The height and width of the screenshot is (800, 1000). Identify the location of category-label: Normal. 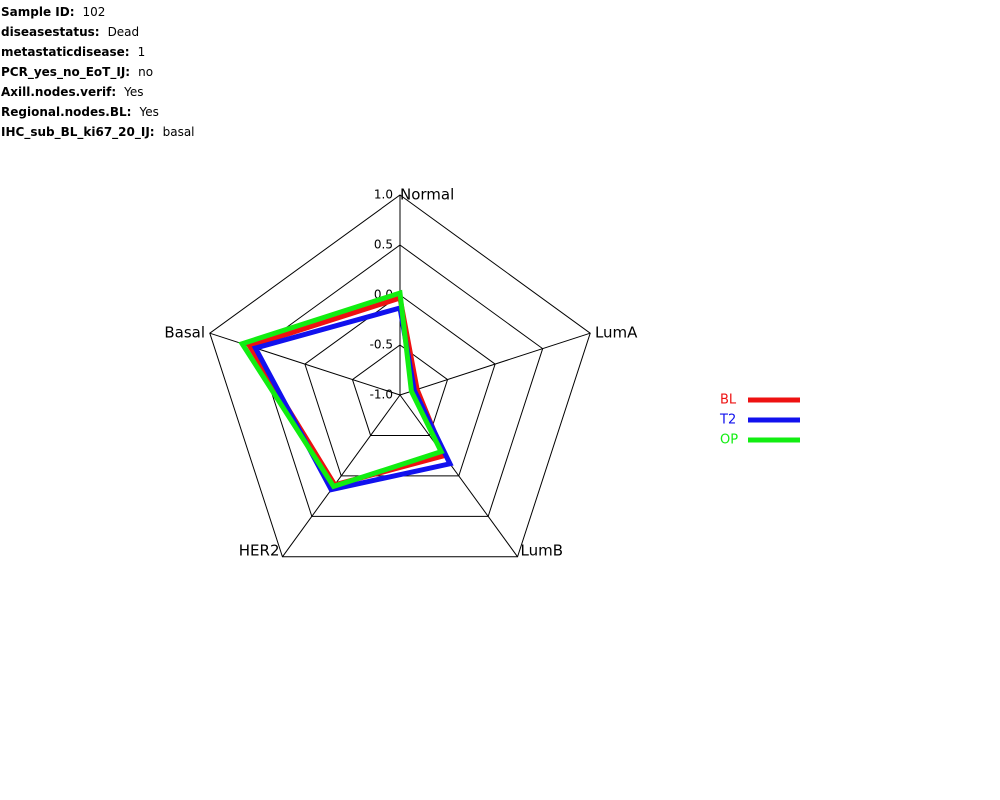
(427, 195).